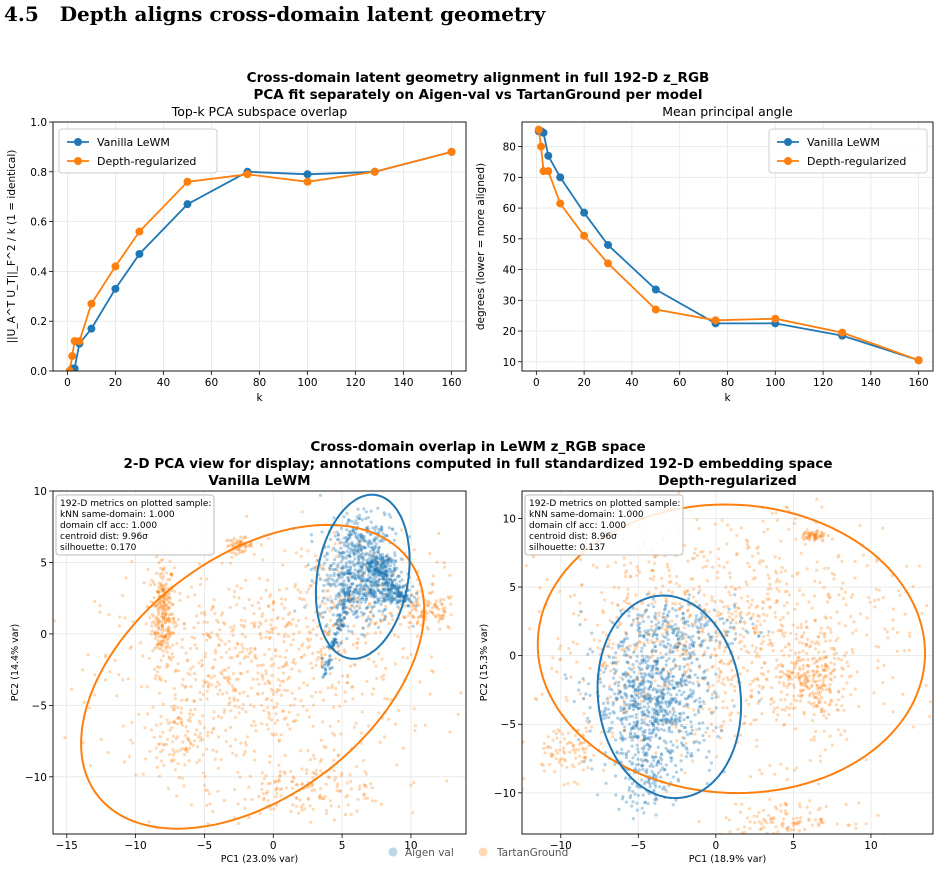 Image resolution: width=946 pixels, height=870 pixels. I want to click on panel1-series-depth-regularized-point, so click(115, 266).